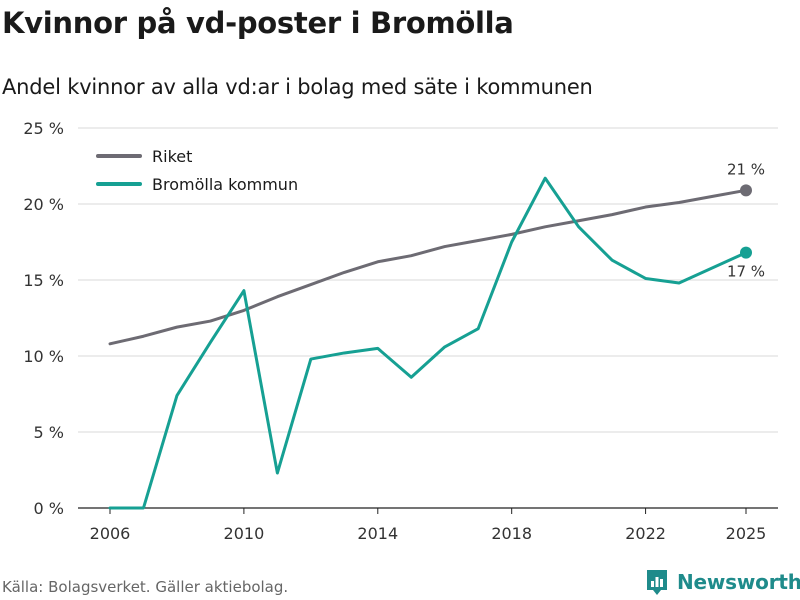  I want to click on y-tick-label: 25 %, so click(43, 128).